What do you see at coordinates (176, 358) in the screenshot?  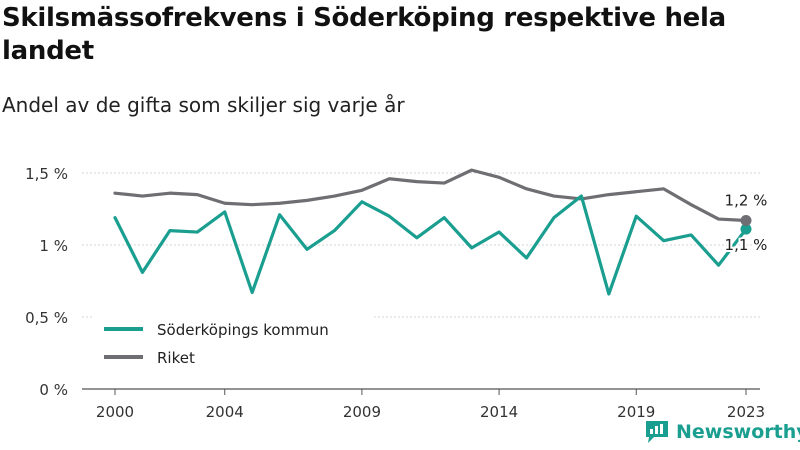 I see `legend-label-riket: Riket` at bounding box center [176, 358].